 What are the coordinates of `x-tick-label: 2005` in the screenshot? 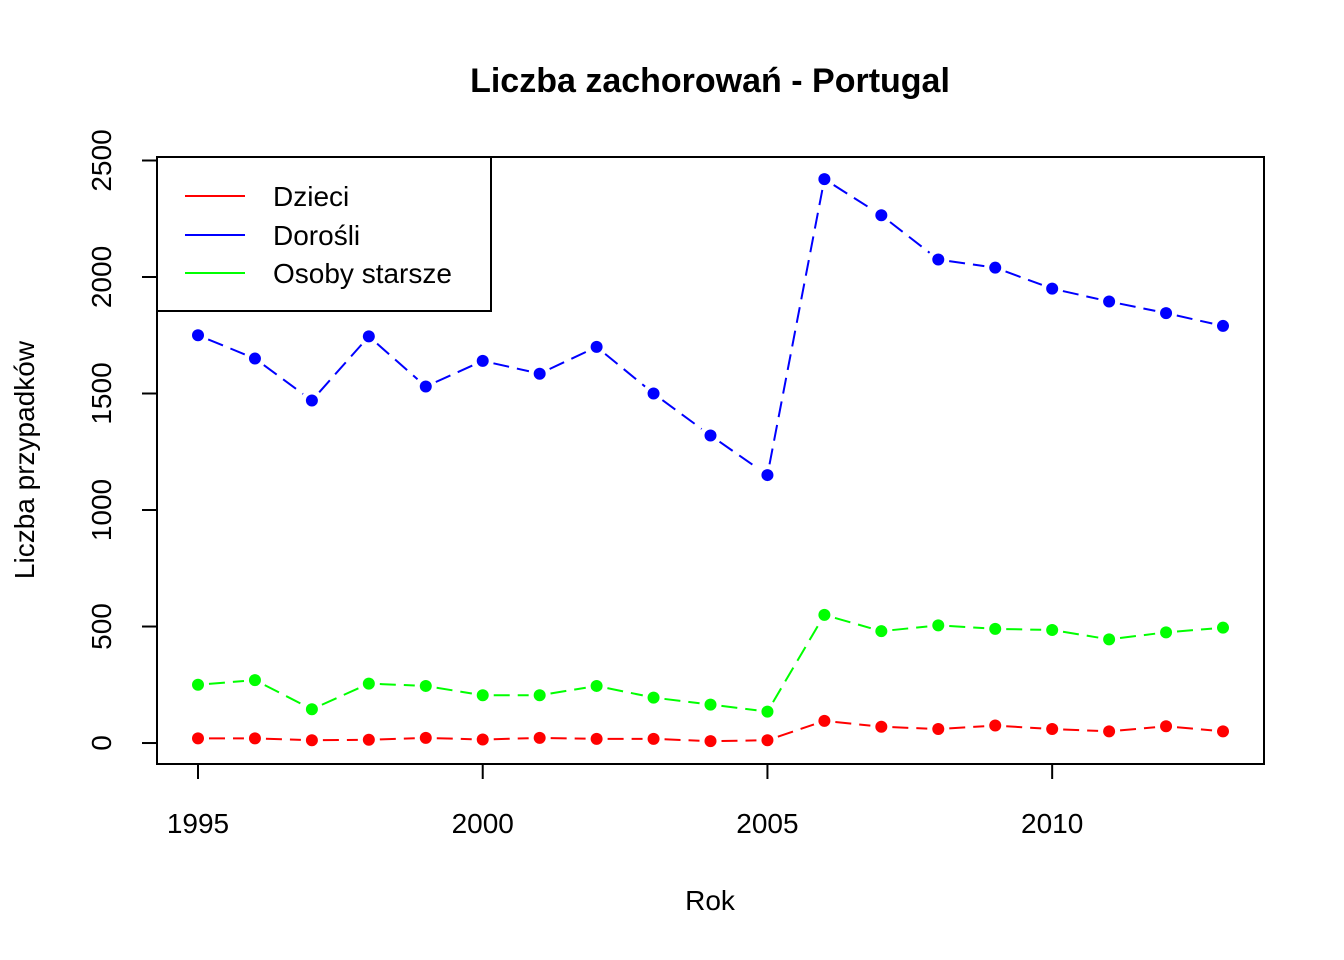 It's located at (767, 823).